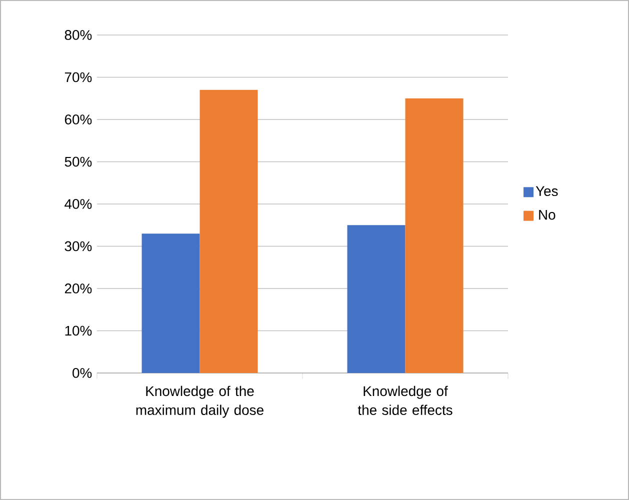  Describe the element at coordinates (78, 204) in the screenshot. I see `y-tick-label: 40%` at that location.